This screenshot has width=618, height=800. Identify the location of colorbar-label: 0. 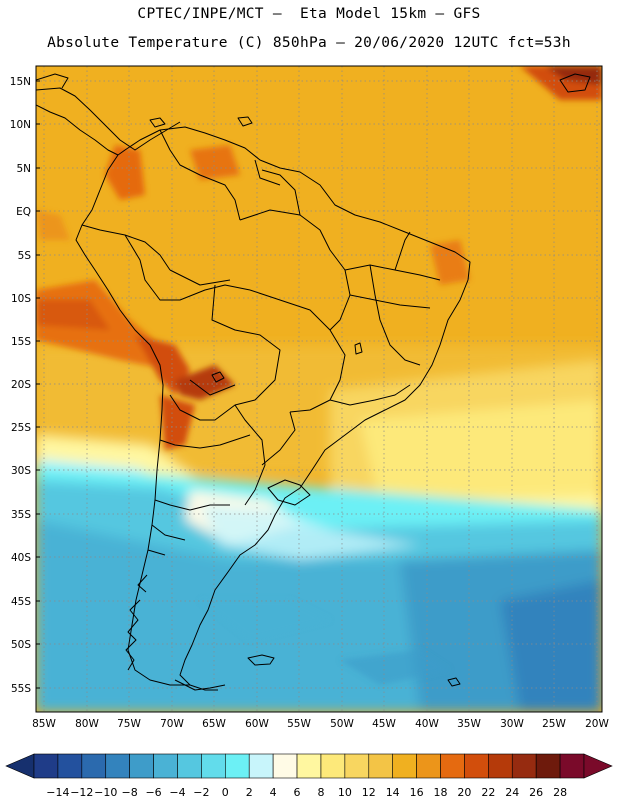
(225, 792).